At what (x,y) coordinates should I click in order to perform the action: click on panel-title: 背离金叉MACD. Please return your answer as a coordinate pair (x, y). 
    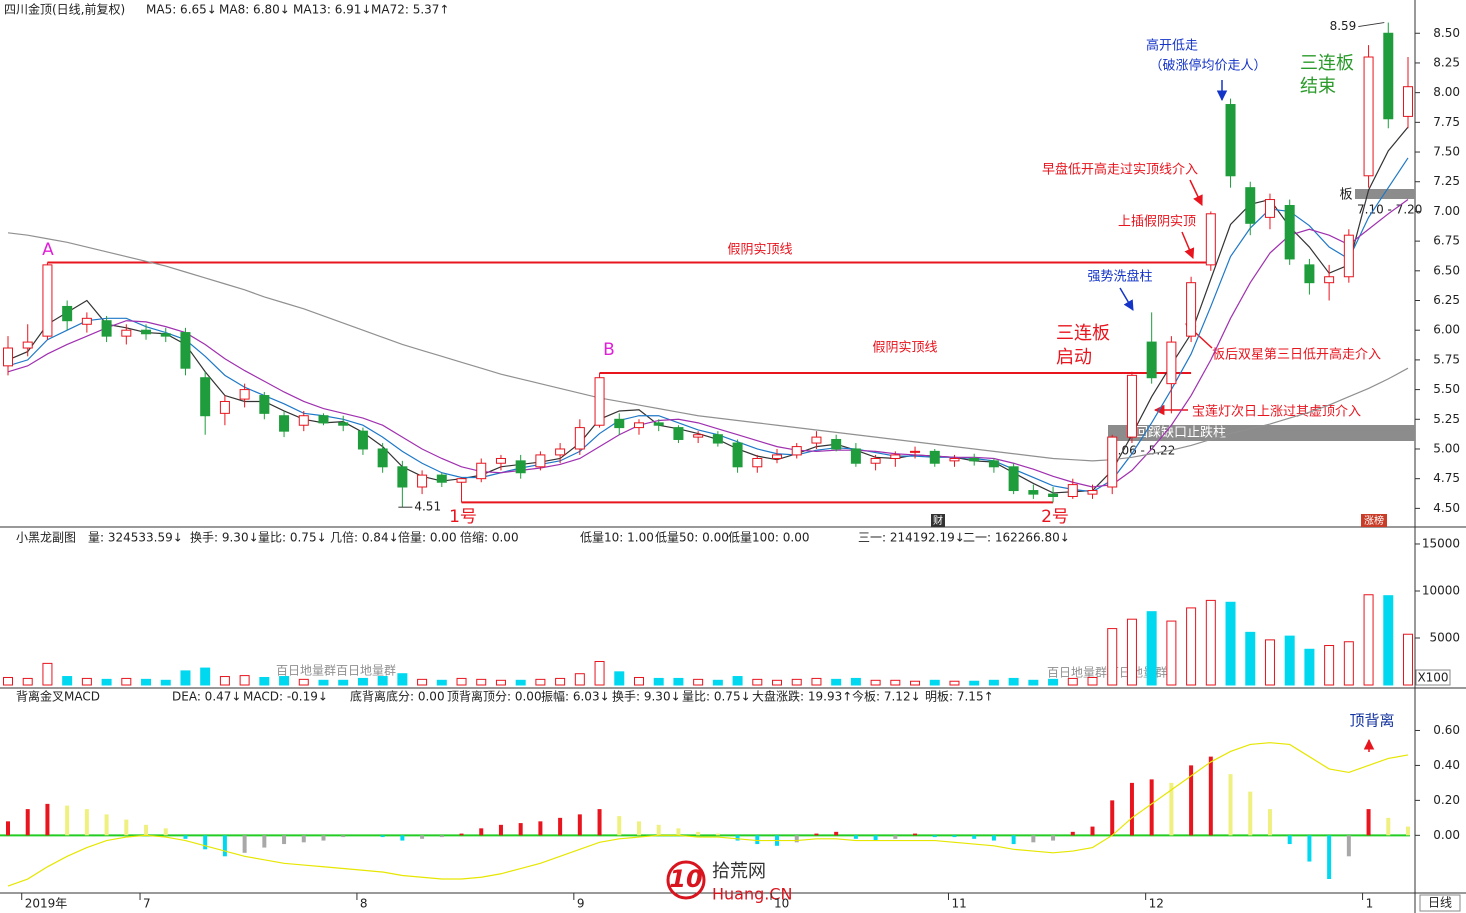
    Looking at the image, I should click on (58, 696).